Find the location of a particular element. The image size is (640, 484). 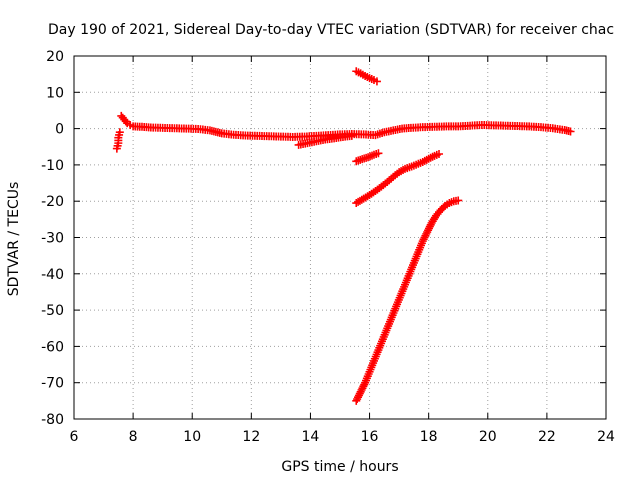

series-early-drop is located at coordinates (118, 140).